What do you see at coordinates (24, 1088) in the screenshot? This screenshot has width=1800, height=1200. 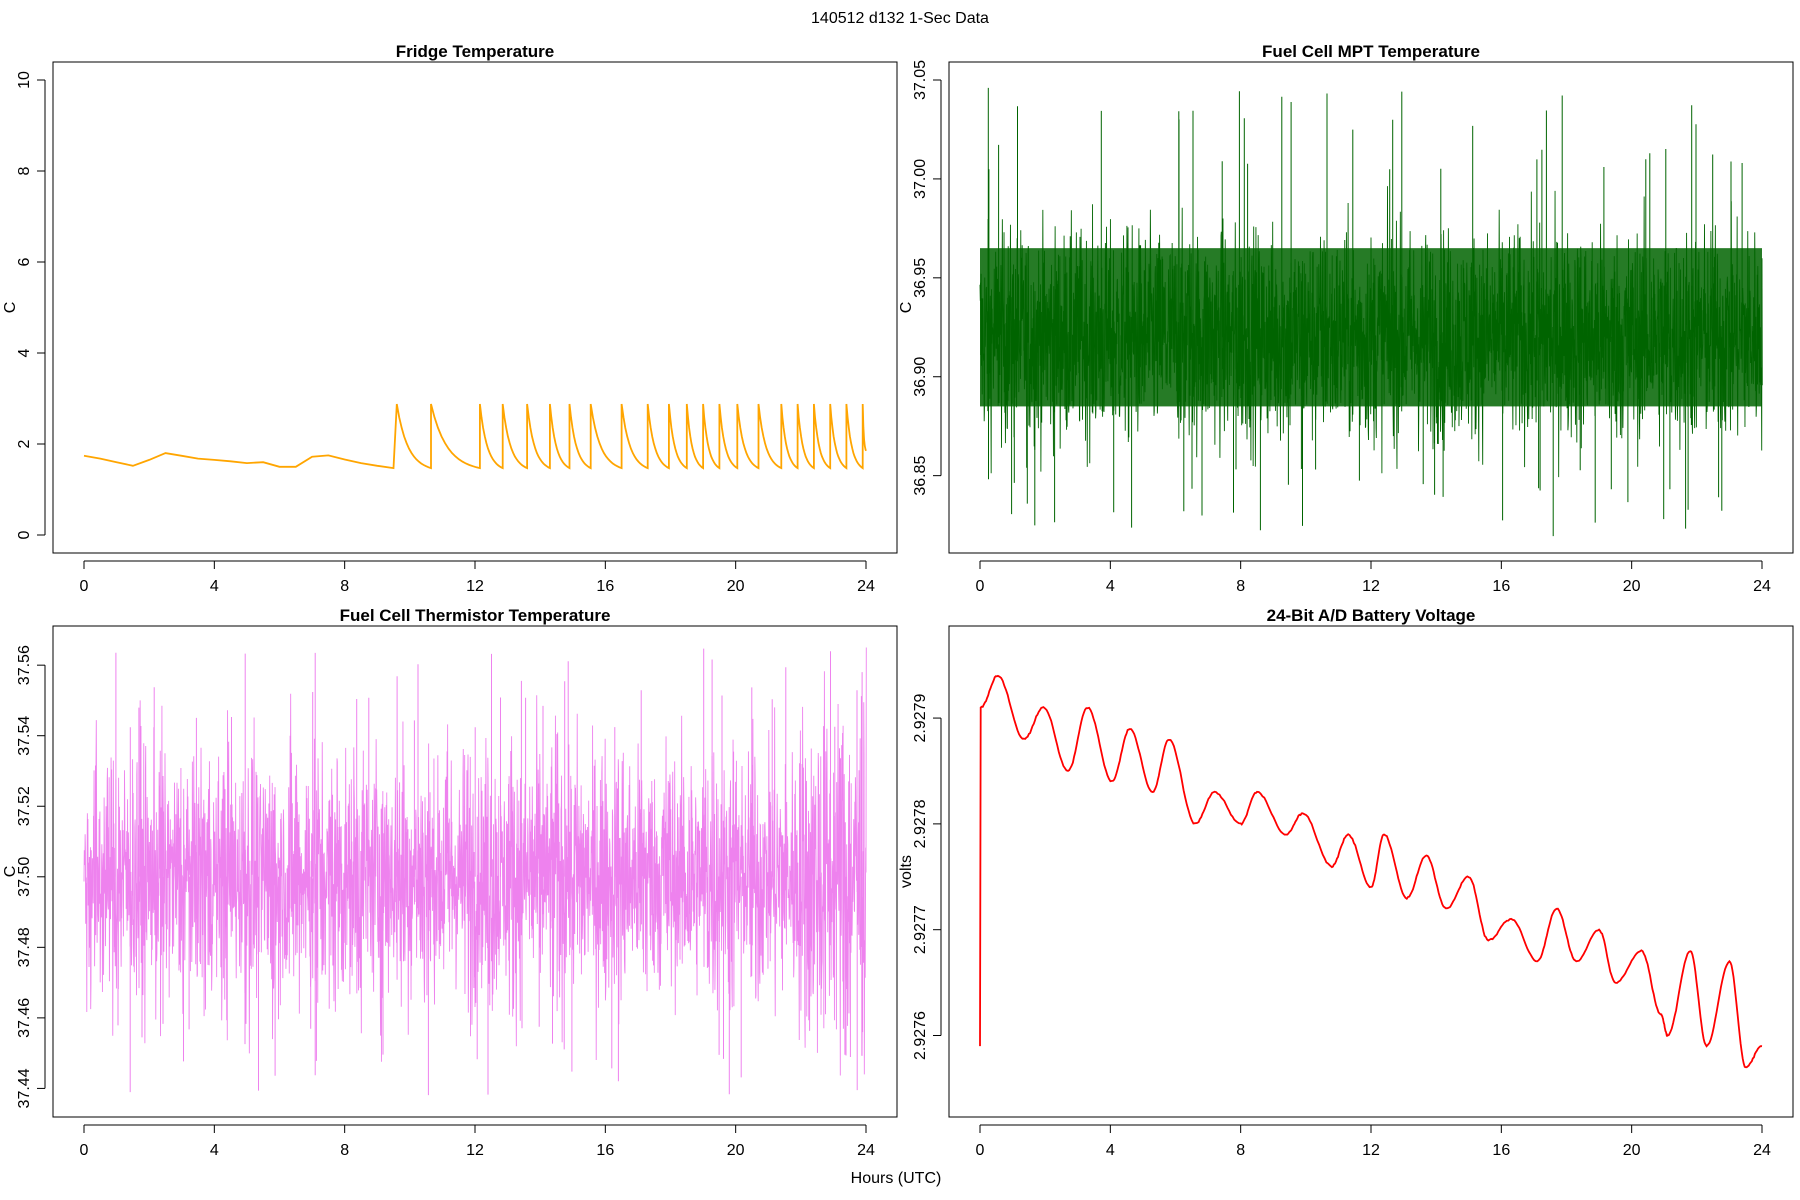 I see `y-tick-label: 37.44` at bounding box center [24, 1088].